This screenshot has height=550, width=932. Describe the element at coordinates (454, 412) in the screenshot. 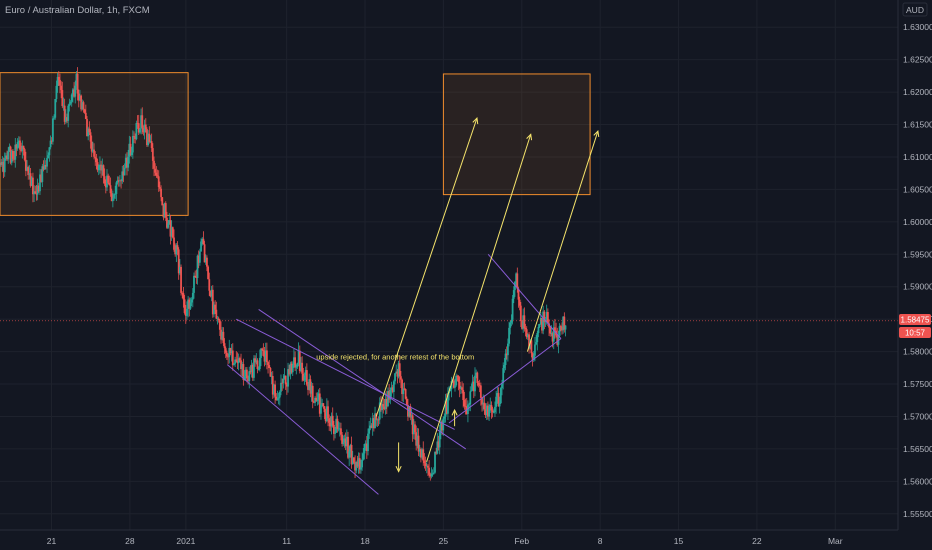

I see `retest-arrow-up-head` at that location.